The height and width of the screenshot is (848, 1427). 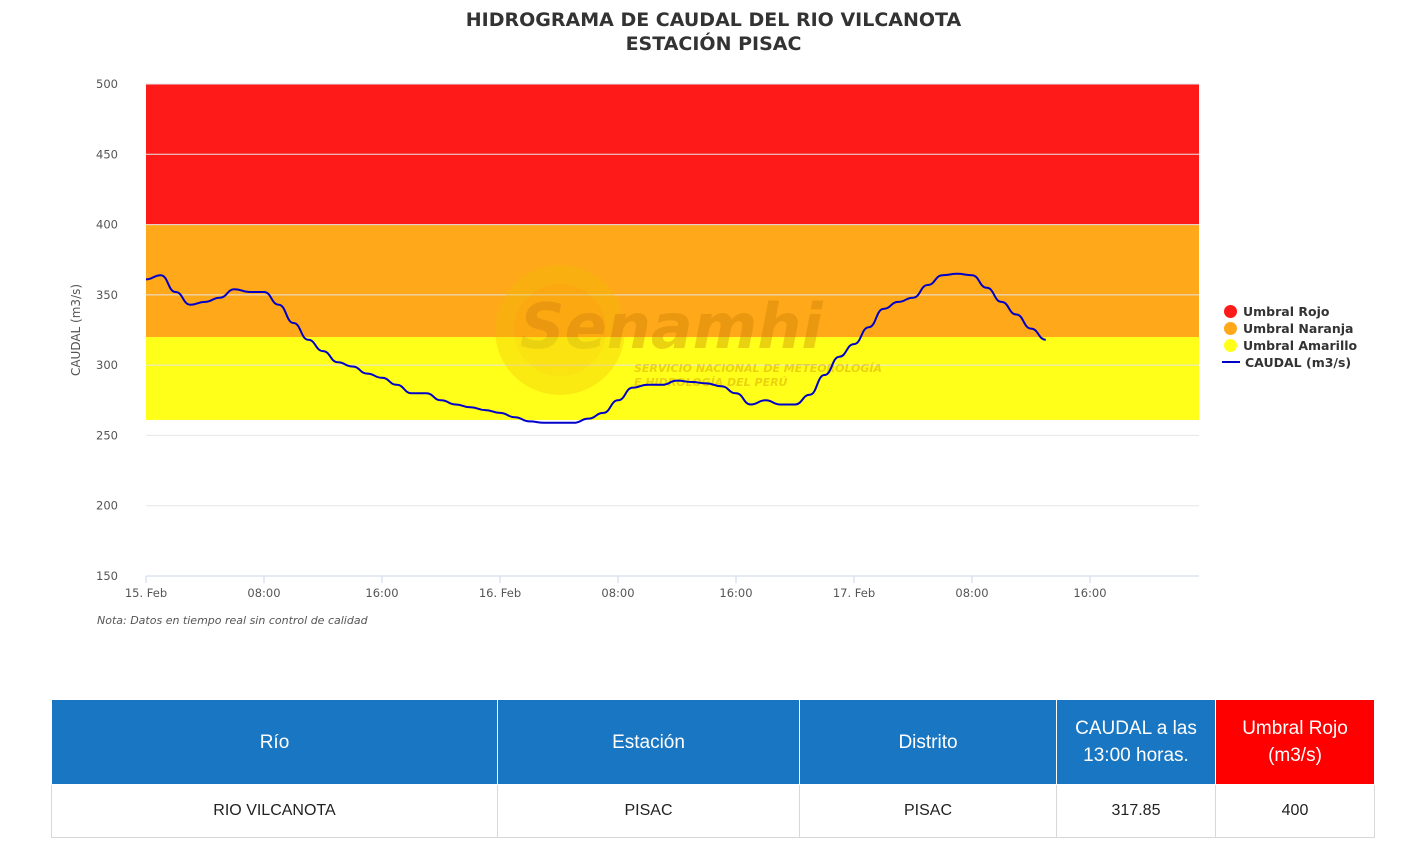 I want to click on y-tick-label-0: 150, so click(x=107, y=576).